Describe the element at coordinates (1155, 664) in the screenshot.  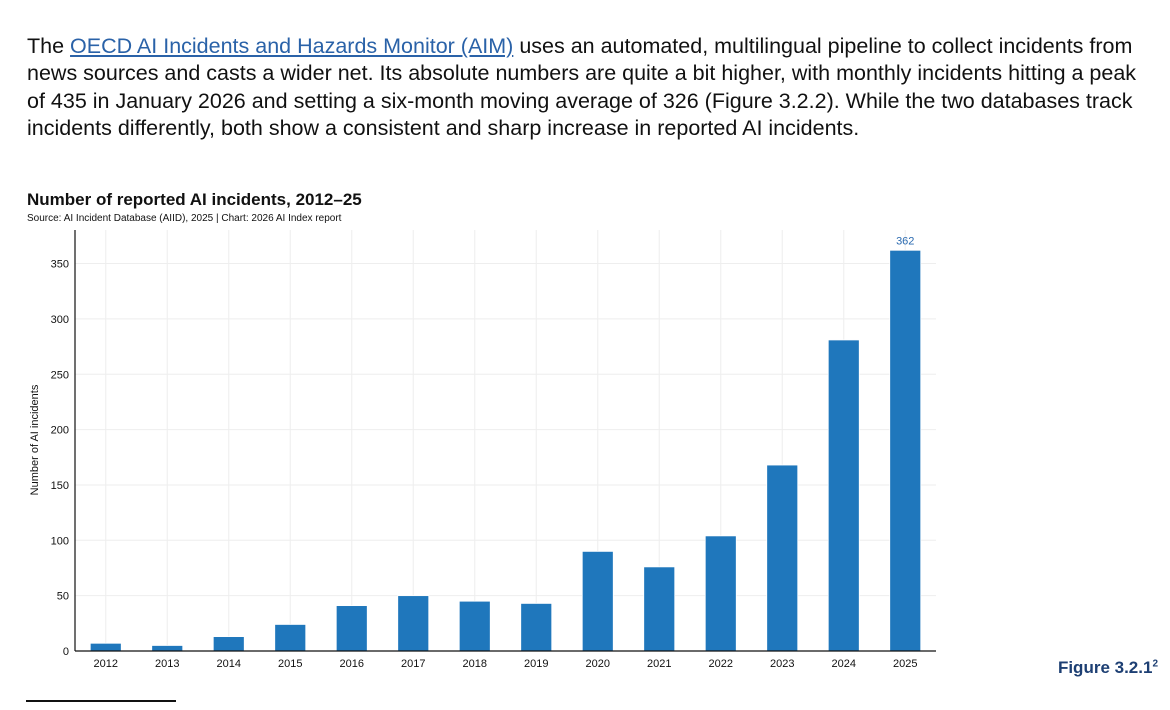
I see `footnote-mark: 2` at that location.